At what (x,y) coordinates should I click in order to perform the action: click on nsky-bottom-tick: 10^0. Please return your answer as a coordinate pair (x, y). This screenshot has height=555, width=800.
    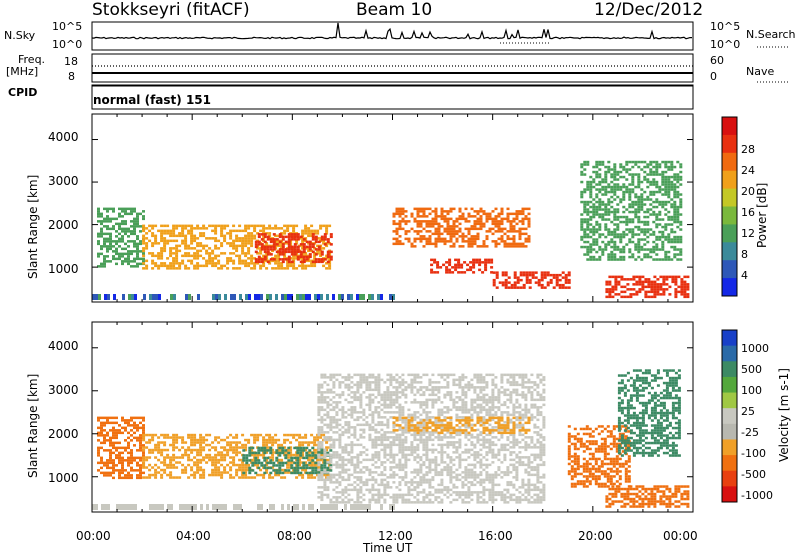
    Looking at the image, I should click on (67, 45).